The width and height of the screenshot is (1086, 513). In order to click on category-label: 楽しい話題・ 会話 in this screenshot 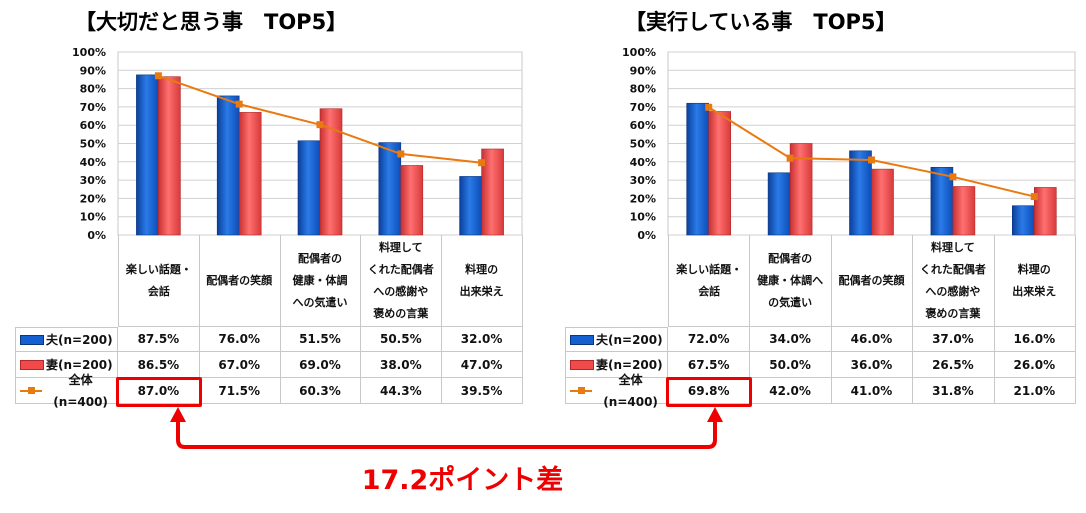, I will do `click(159, 281)`.